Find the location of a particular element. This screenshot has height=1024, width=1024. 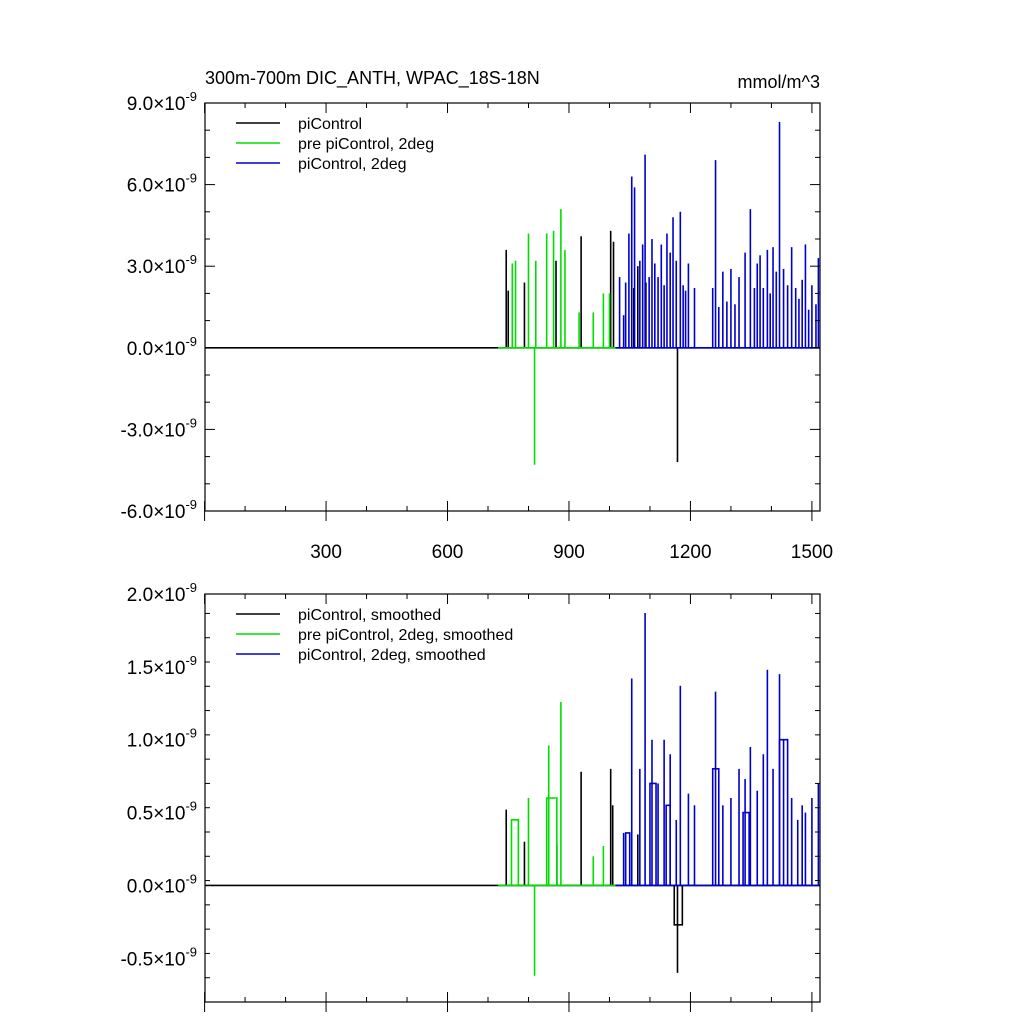

legend-label: piControl, smoothed is located at coordinates (369, 615).